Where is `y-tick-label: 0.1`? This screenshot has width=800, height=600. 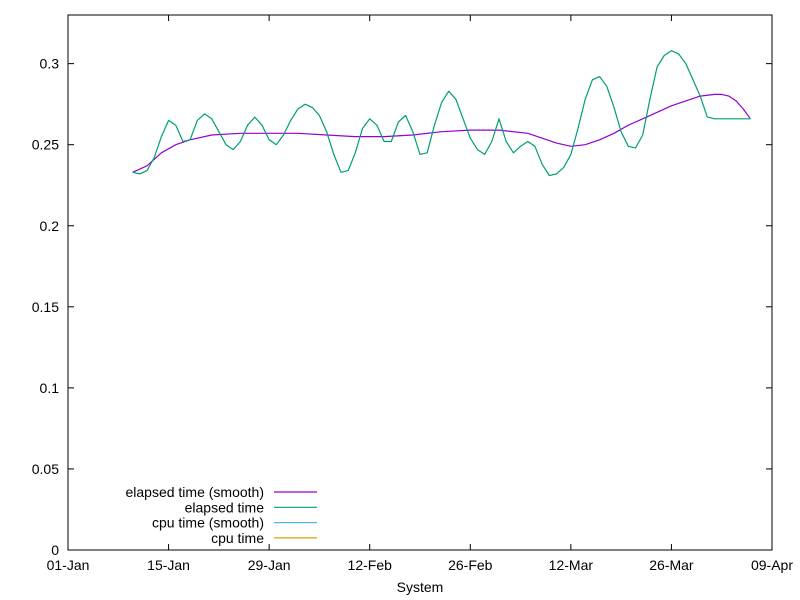
y-tick-label: 0.1 is located at coordinates (50, 388).